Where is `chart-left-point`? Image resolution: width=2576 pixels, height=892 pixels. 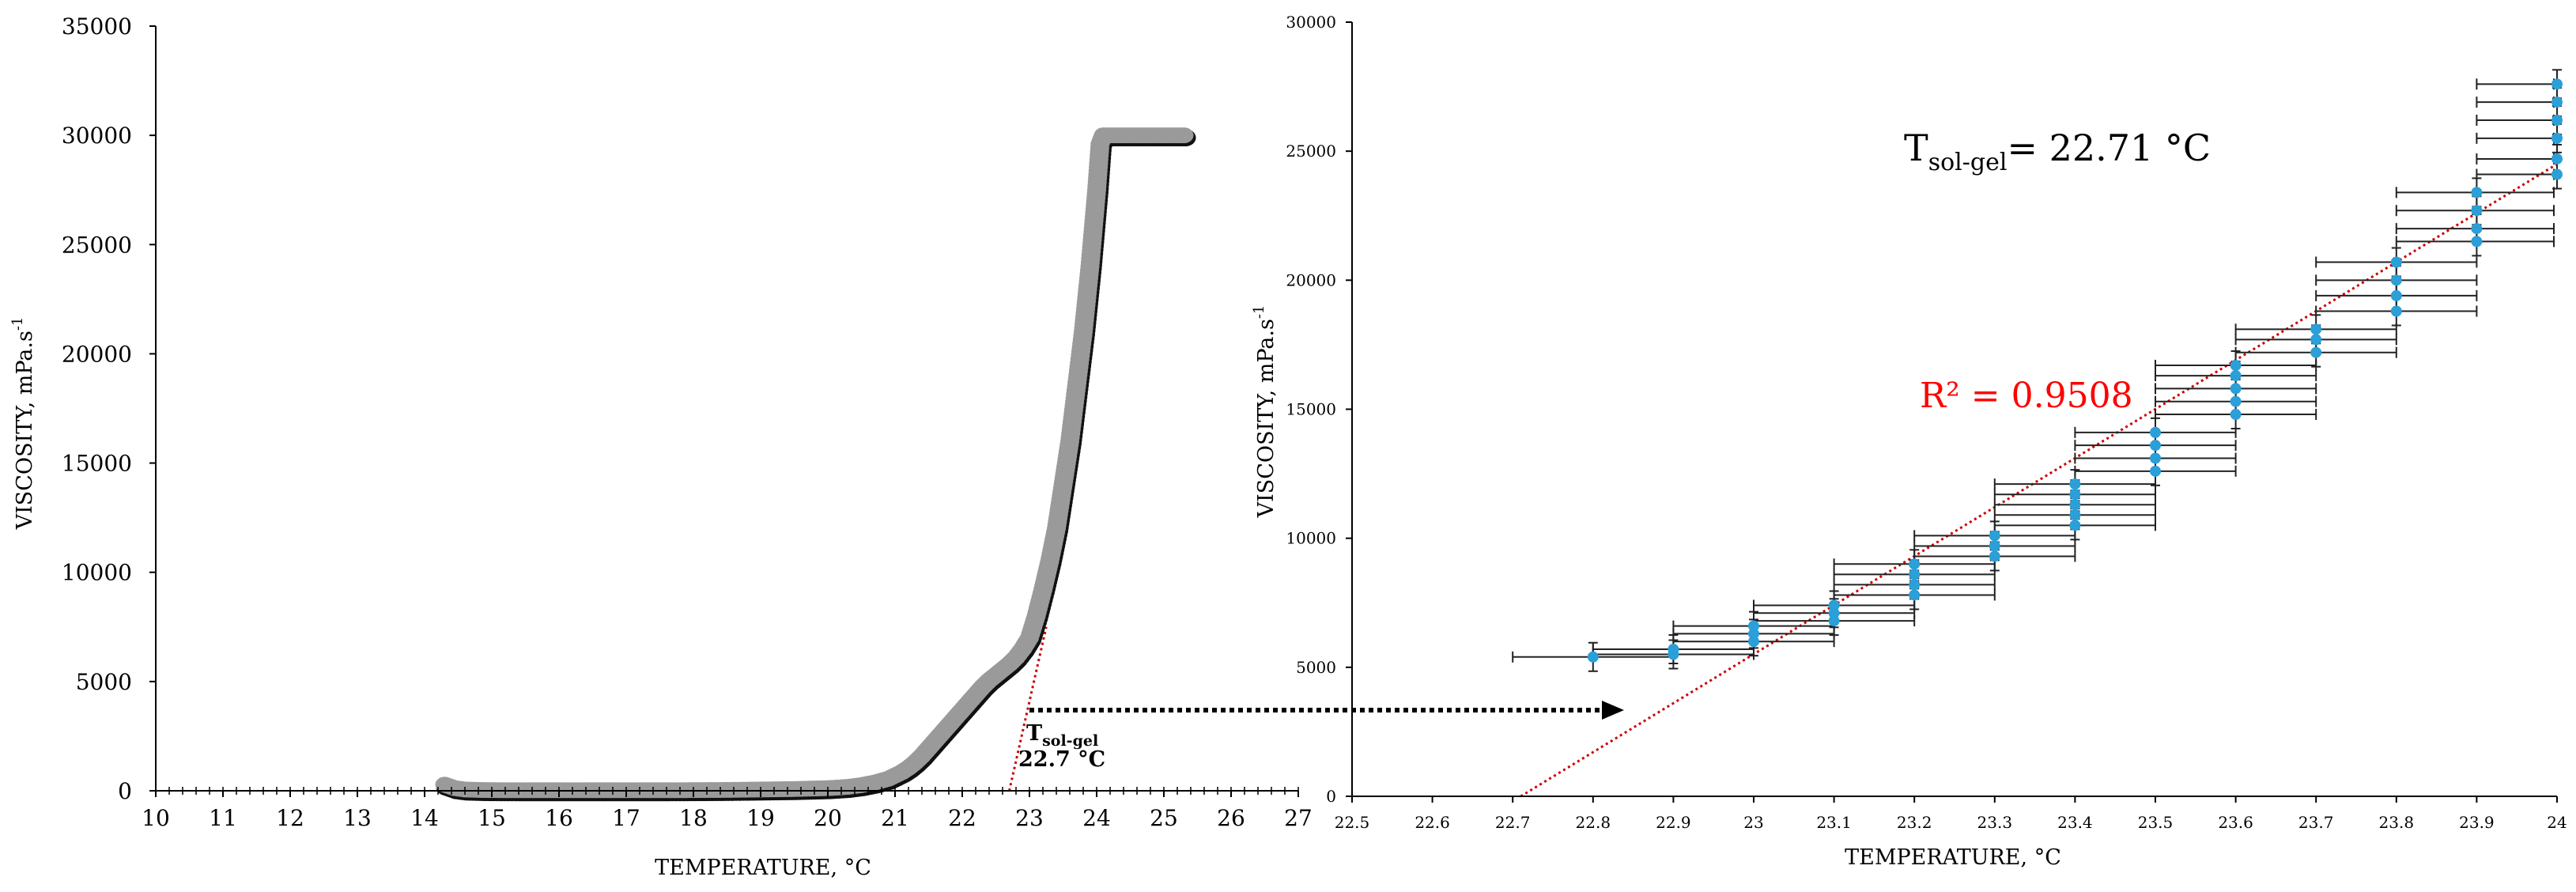 chart-left-point is located at coordinates (1184, 135).